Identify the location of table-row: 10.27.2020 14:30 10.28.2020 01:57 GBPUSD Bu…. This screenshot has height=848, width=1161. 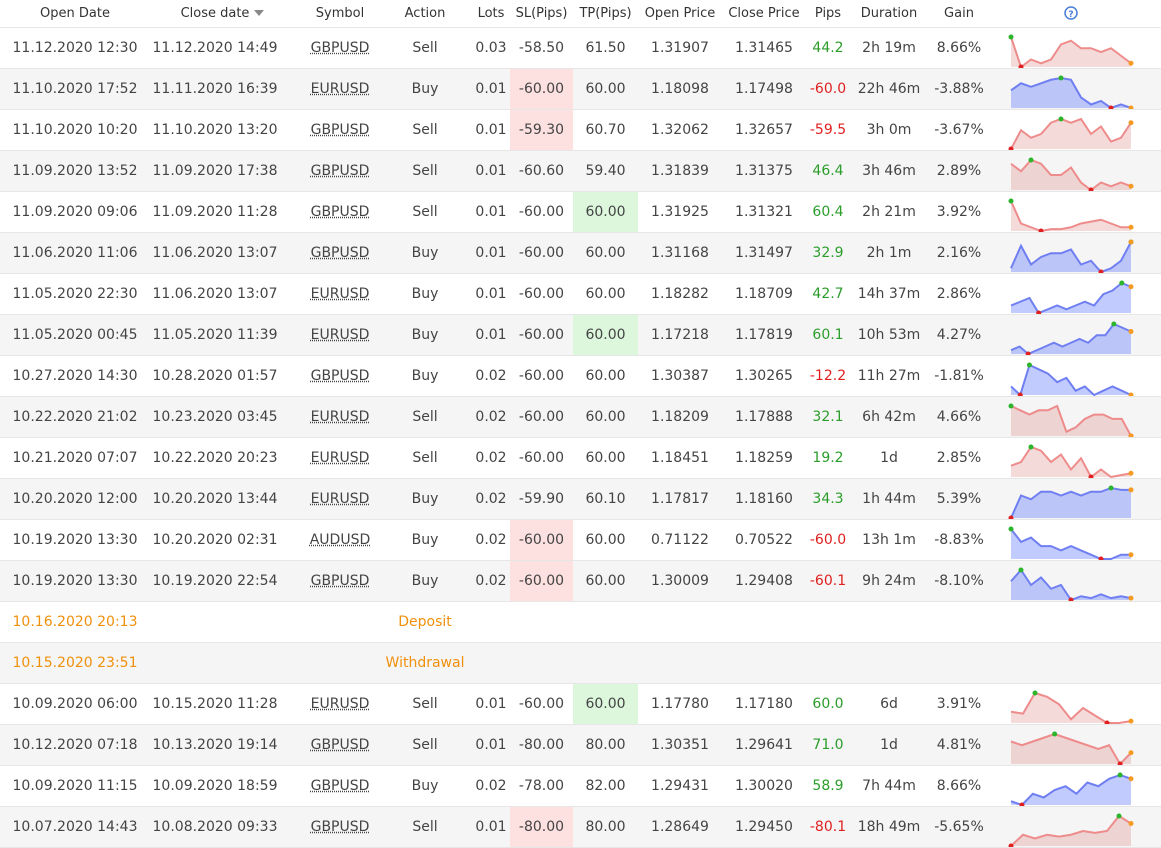
(580, 376).